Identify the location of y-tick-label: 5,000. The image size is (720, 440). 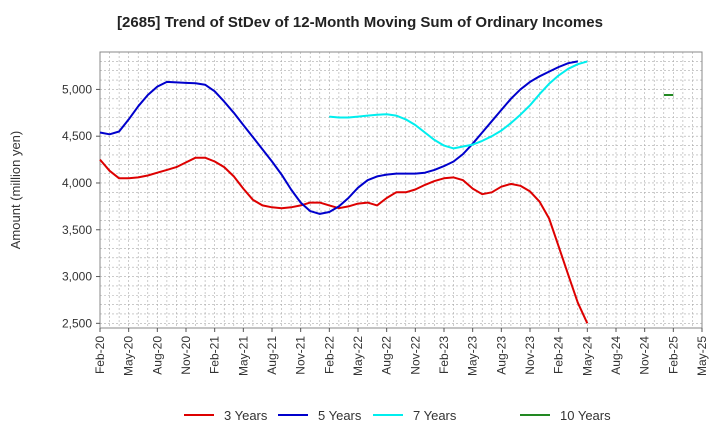
(77, 89).